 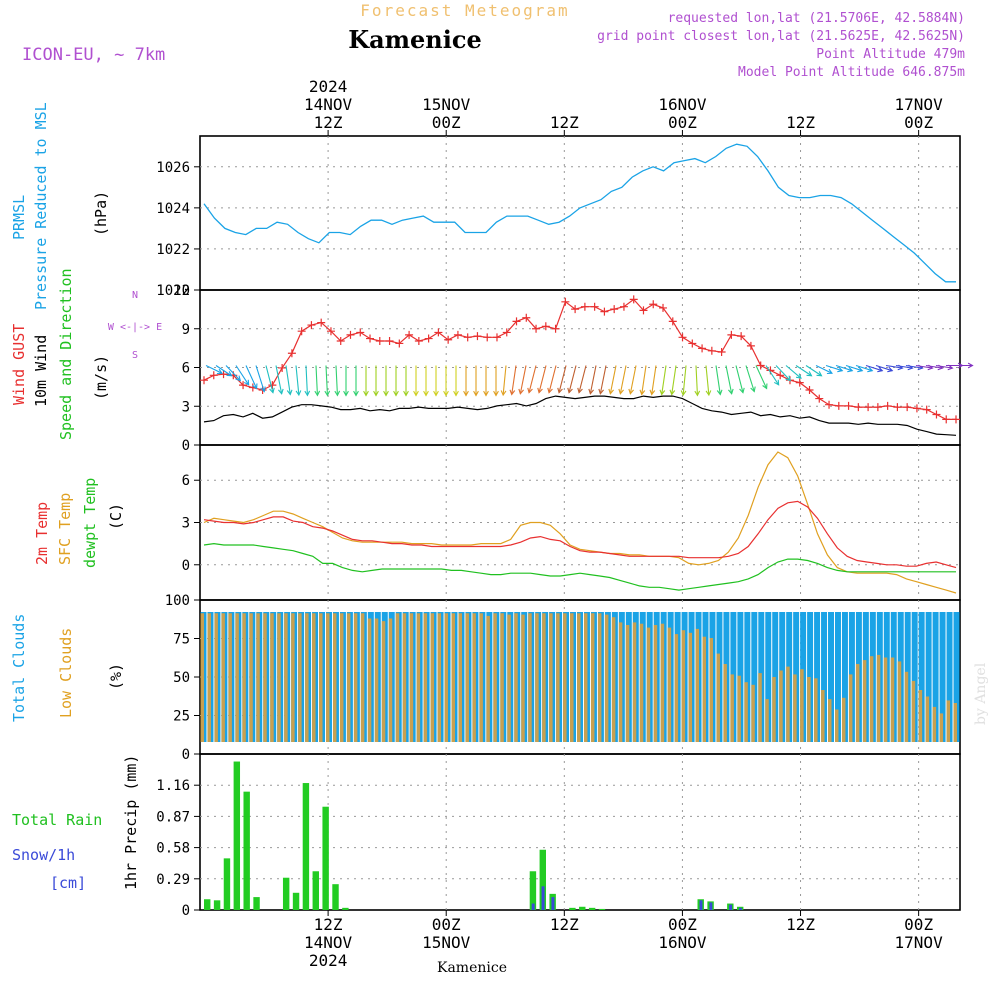 I want to click on top-year-label: 2024, so click(x=328, y=86).